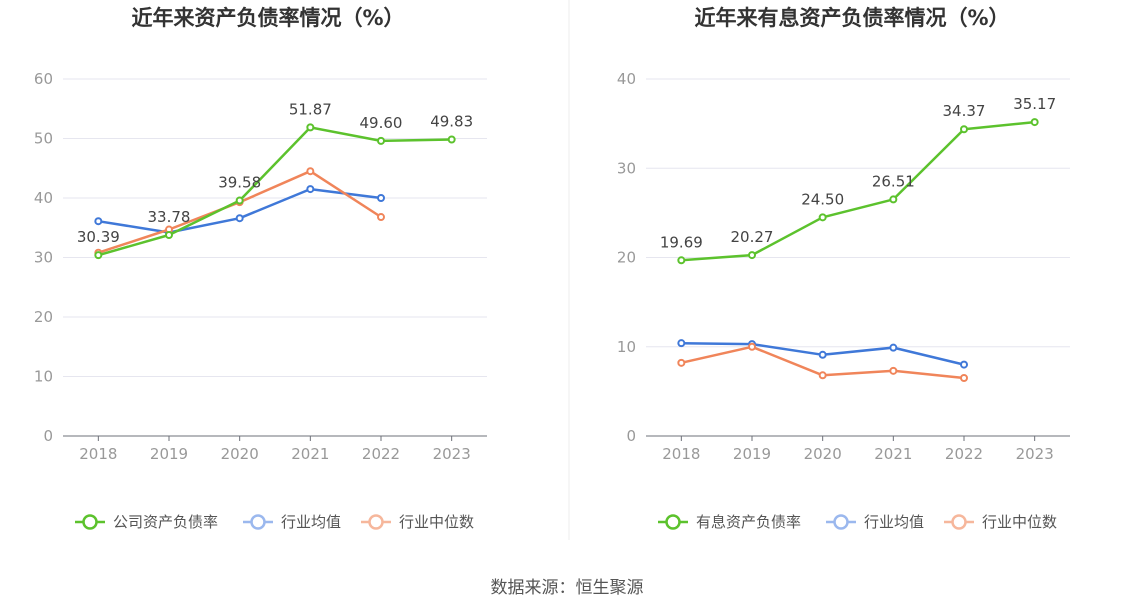 The image size is (1134, 612). I want to click on data-label: 30.39, so click(98, 237).